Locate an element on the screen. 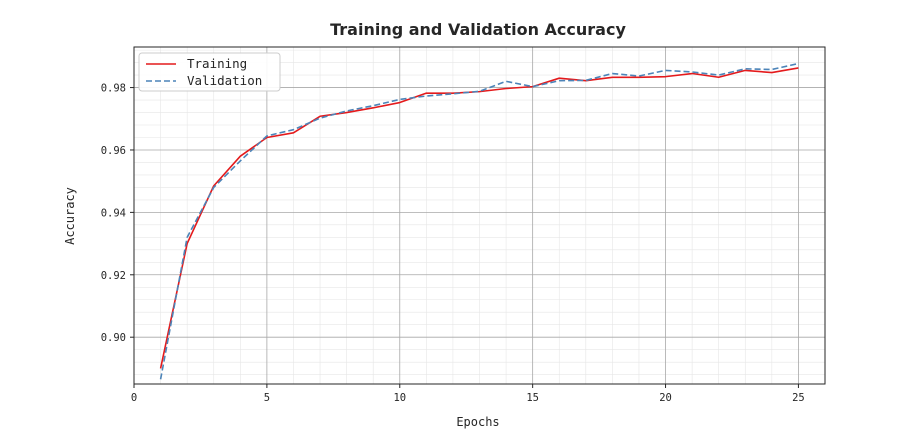 This screenshot has height=443, width=900. y-tick-label: 0.98 is located at coordinates (113, 89).